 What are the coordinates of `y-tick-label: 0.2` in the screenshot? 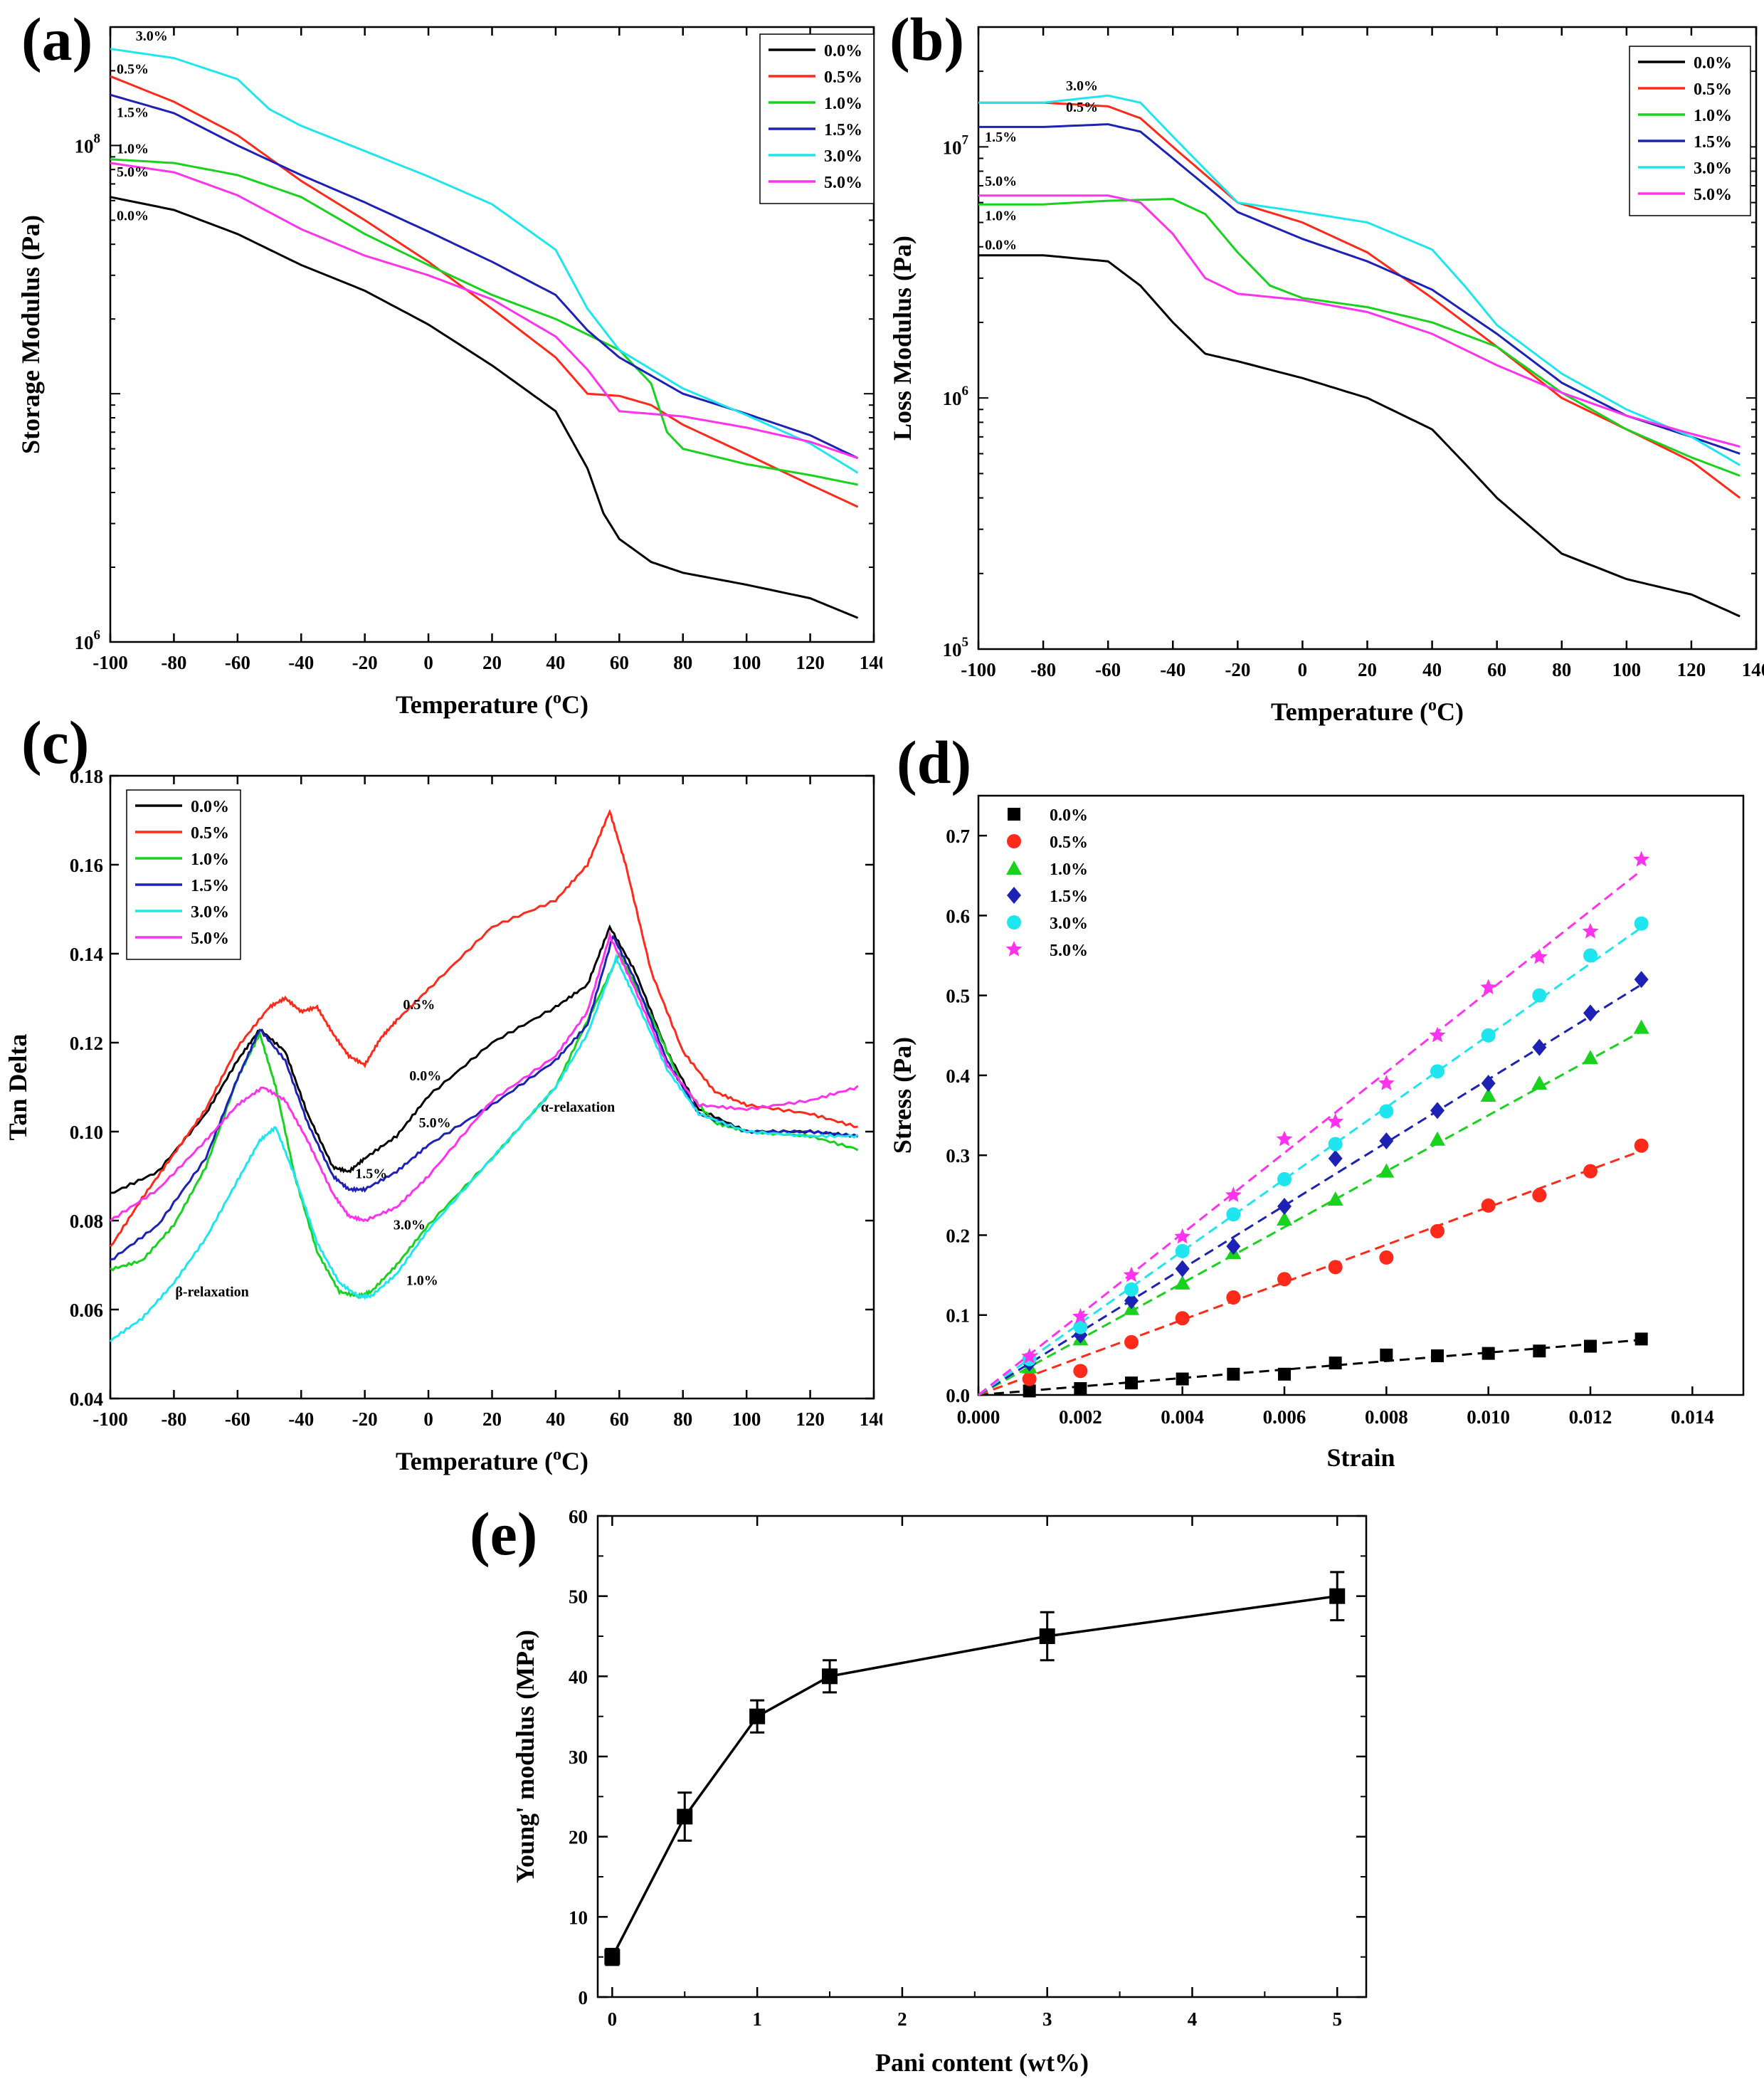 It's located at (958, 1235).